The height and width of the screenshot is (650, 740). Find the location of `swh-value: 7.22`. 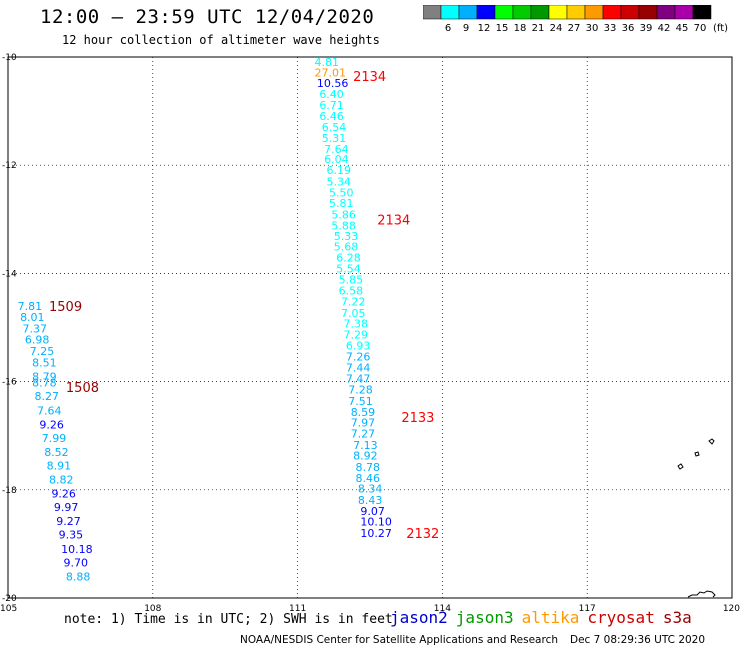

swh-value: 7.22 is located at coordinates (353, 302).